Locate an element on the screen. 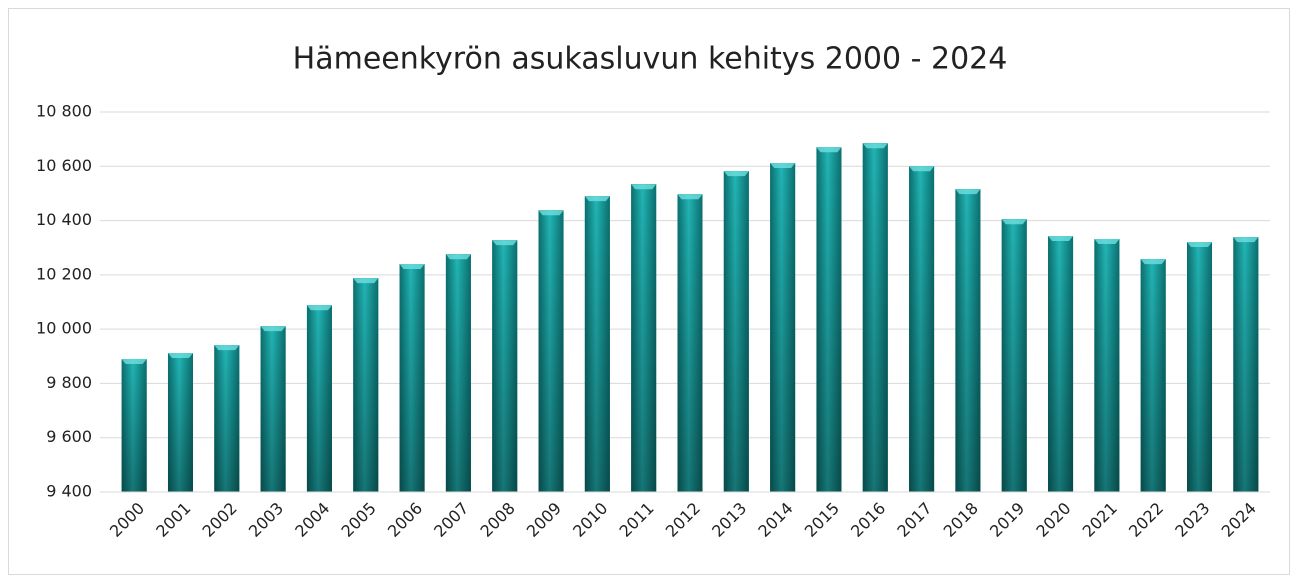 This screenshot has height=585, width=1297. y-tick-label: 9 800 is located at coordinates (69, 382).